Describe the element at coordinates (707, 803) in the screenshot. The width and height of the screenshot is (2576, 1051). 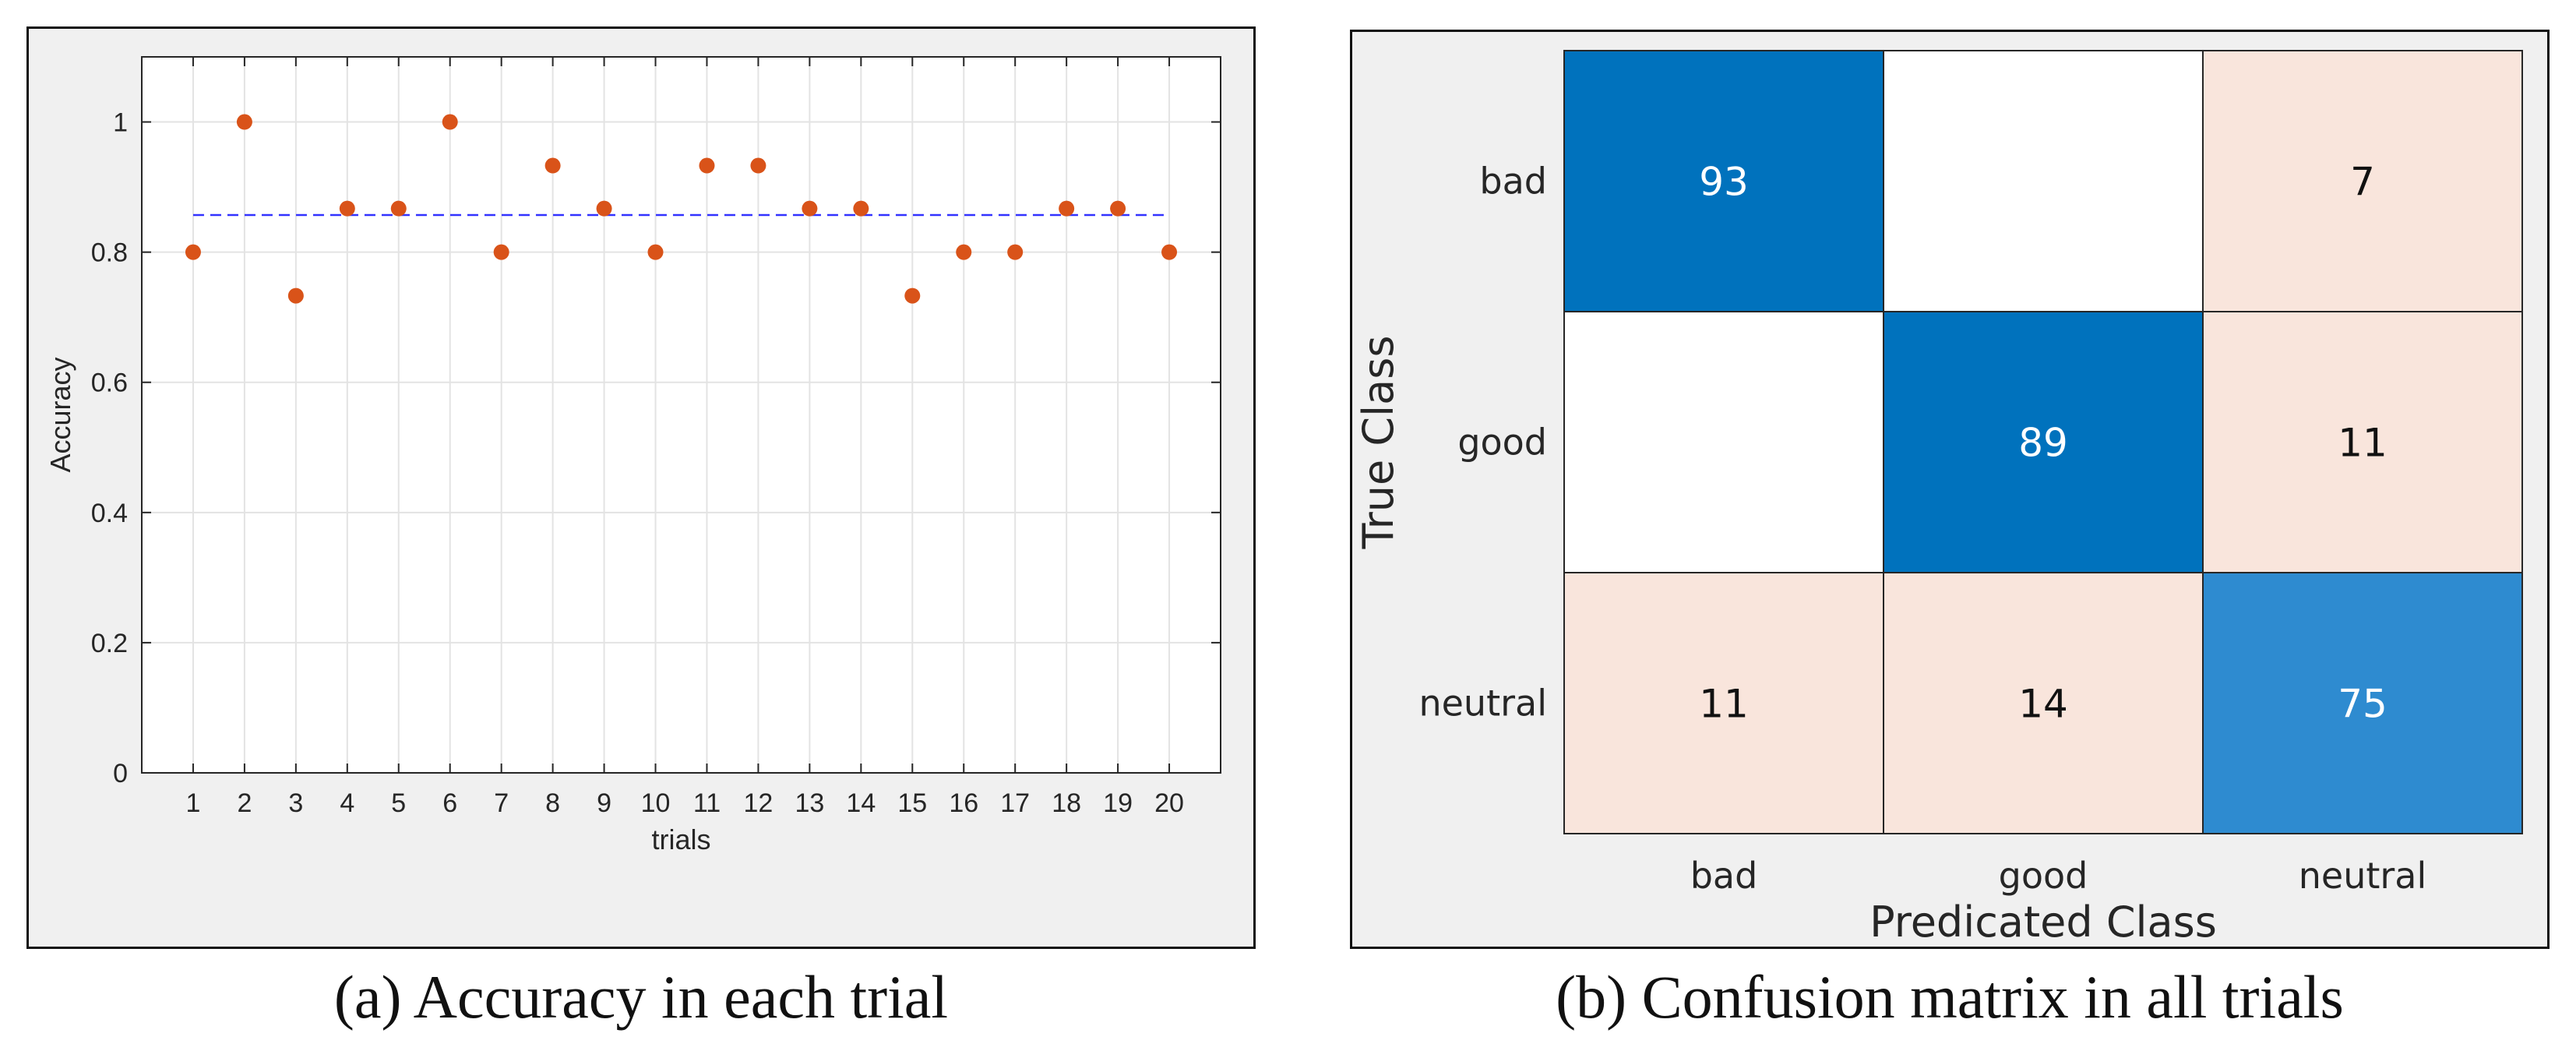
I see `x-tick-label: 11` at that location.